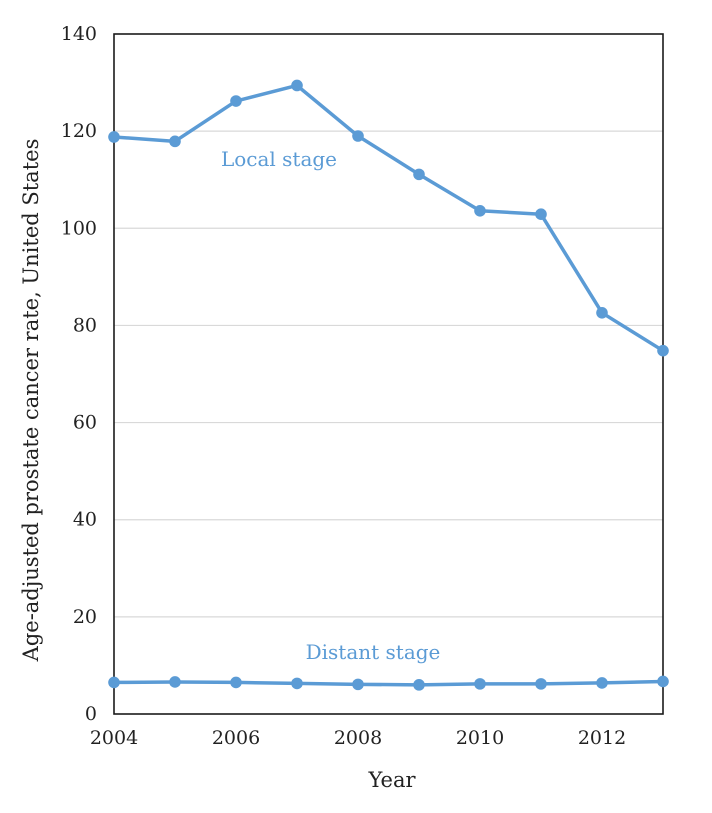 The image size is (712, 813). What do you see at coordinates (236, 682) in the screenshot?
I see `data-point-distant-stage-2006` at bounding box center [236, 682].